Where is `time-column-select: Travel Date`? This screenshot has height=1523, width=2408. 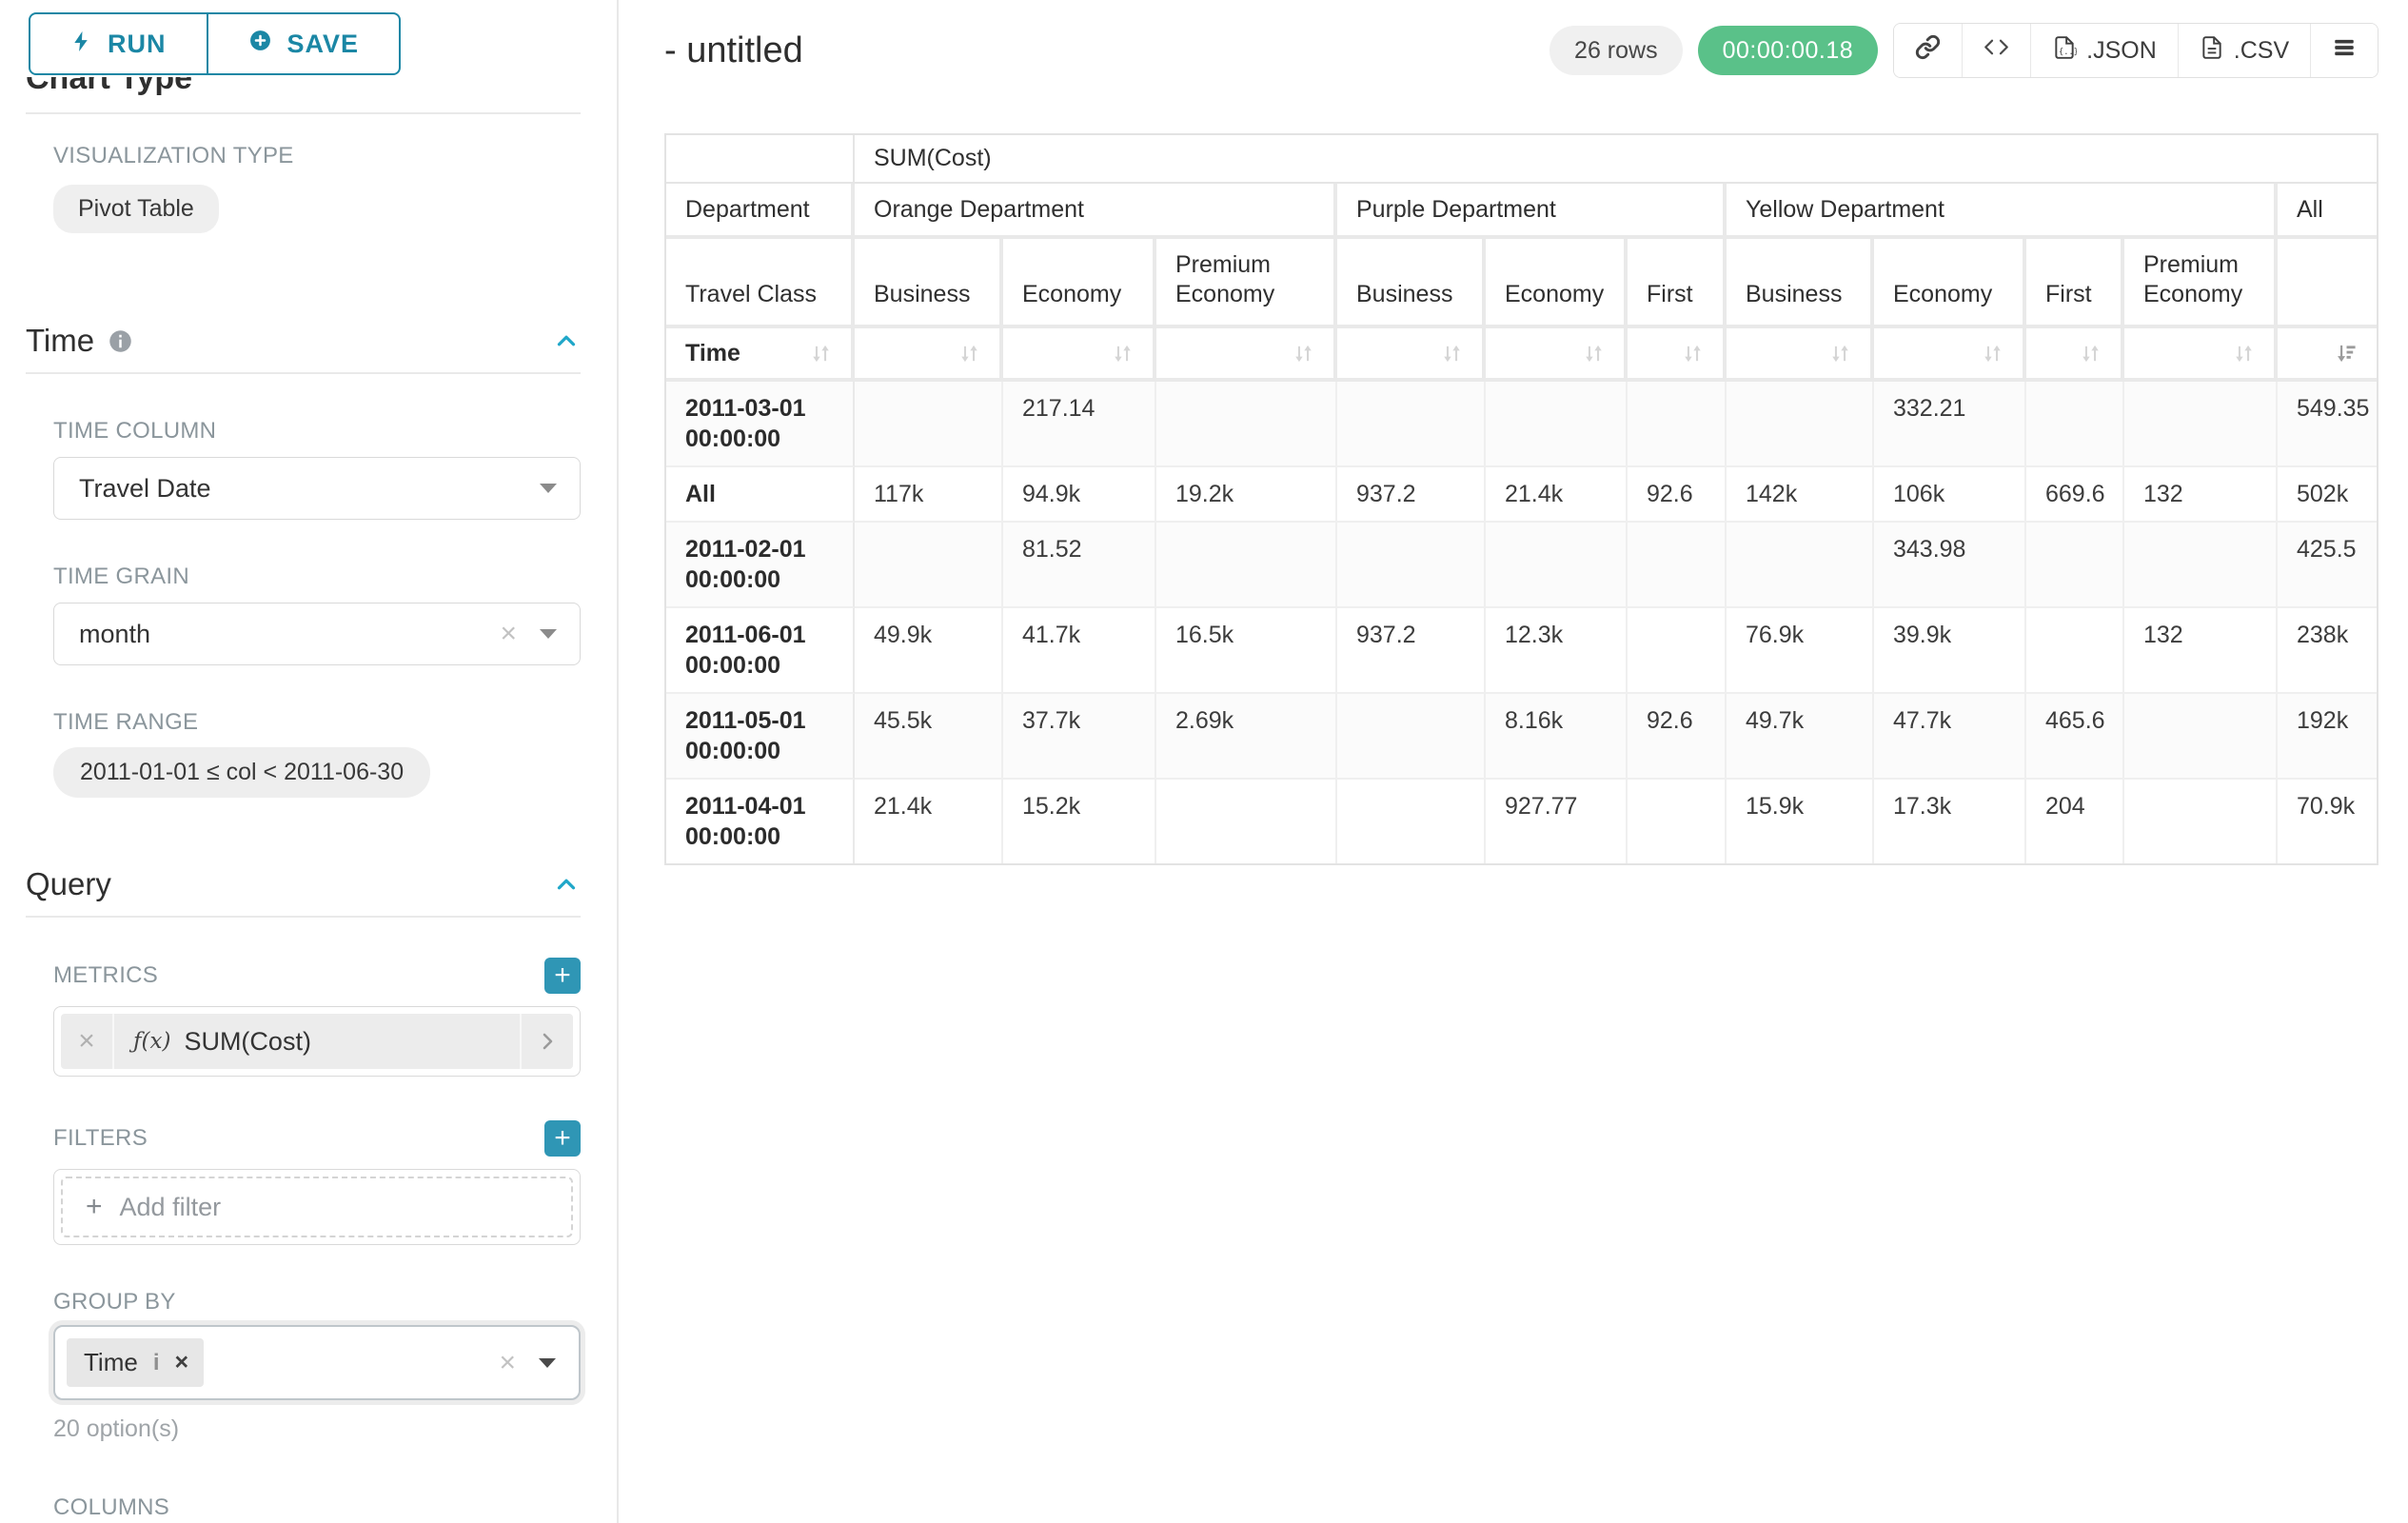 time-column-select: Travel Date is located at coordinates (317, 489).